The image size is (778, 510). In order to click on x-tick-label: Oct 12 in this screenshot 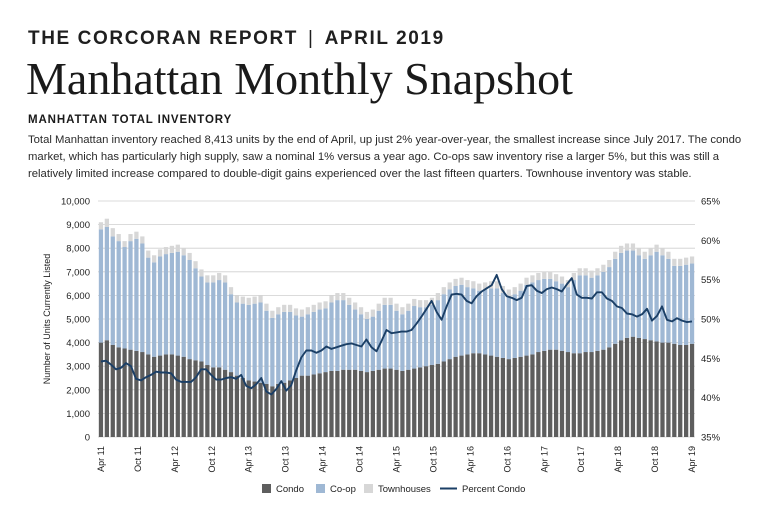, I will do `click(212, 459)`.